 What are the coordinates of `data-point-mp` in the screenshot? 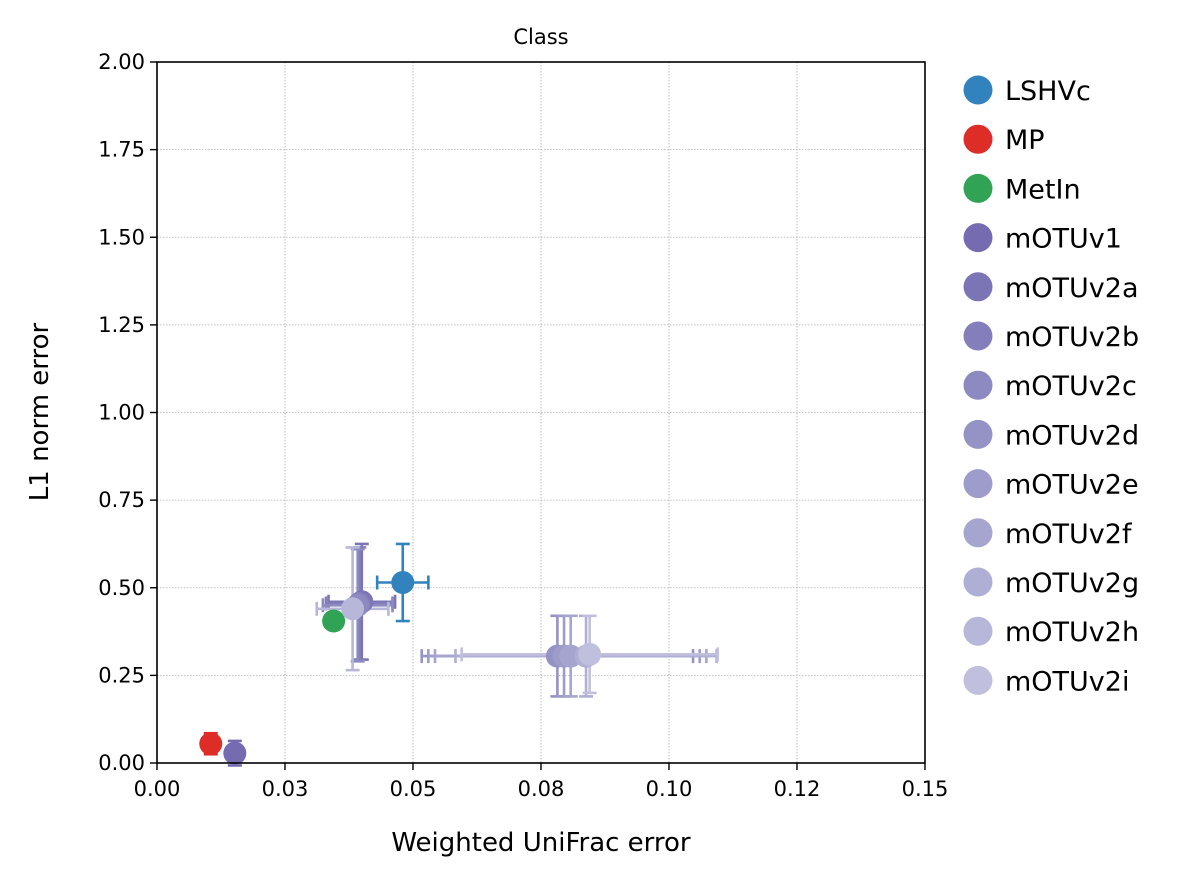 It's located at (211, 744).